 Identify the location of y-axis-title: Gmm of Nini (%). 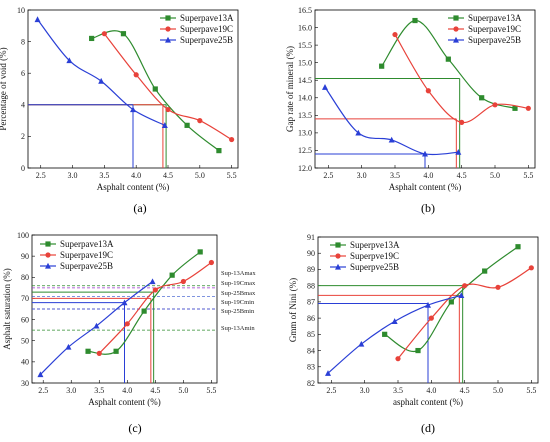
(293, 310).